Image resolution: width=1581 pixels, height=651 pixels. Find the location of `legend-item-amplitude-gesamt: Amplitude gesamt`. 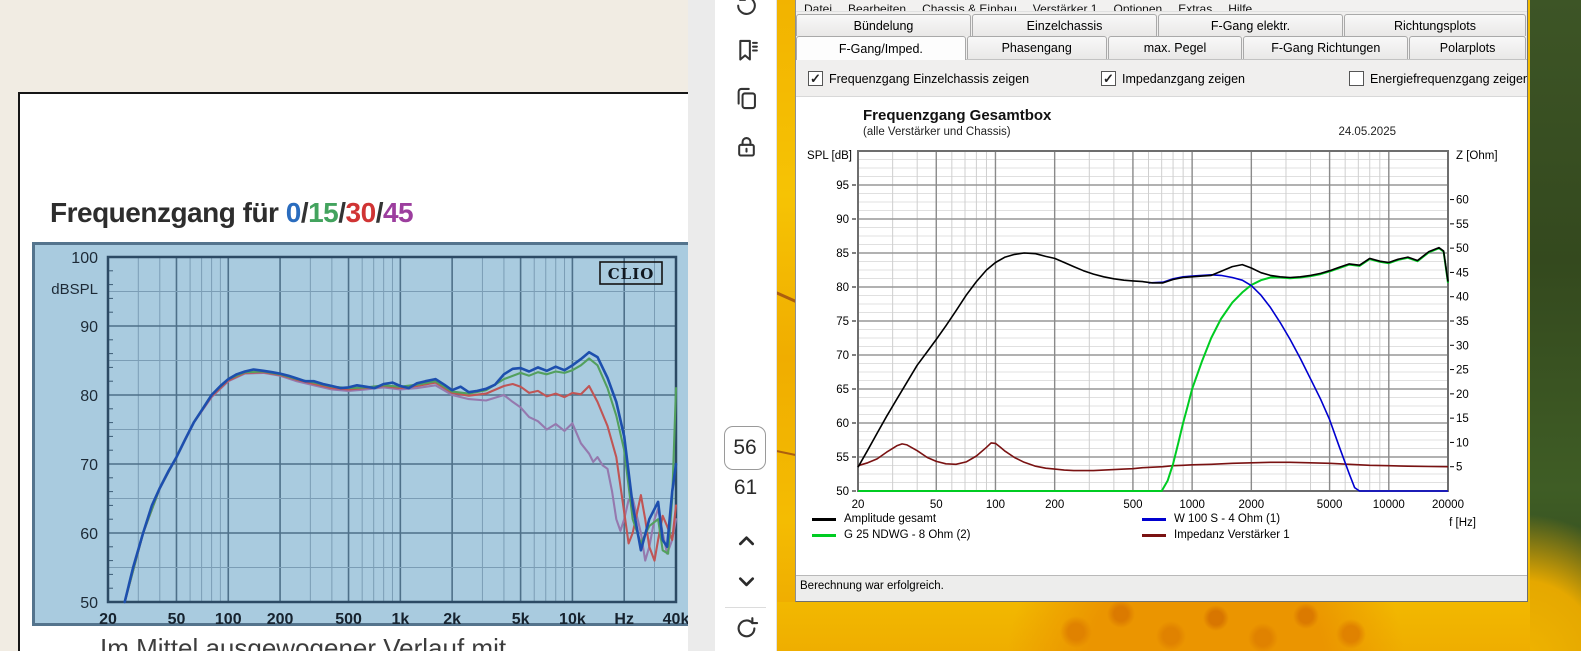

legend-item-amplitude-gesamt: Amplitude gesamt is located at coordinates (977, 519).